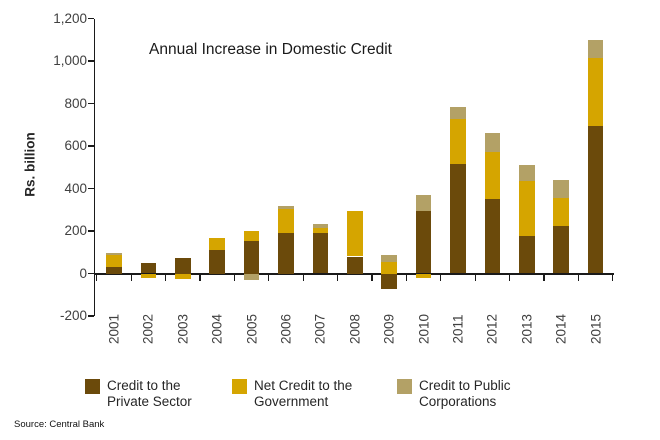 Image resolution: width=660 pixels, height=440 pixels. What do you see at coordinates (458, 141) in the screenshot?
I see `bar-2011-net-credit-to-the-government` at bounding box center [458, 141].